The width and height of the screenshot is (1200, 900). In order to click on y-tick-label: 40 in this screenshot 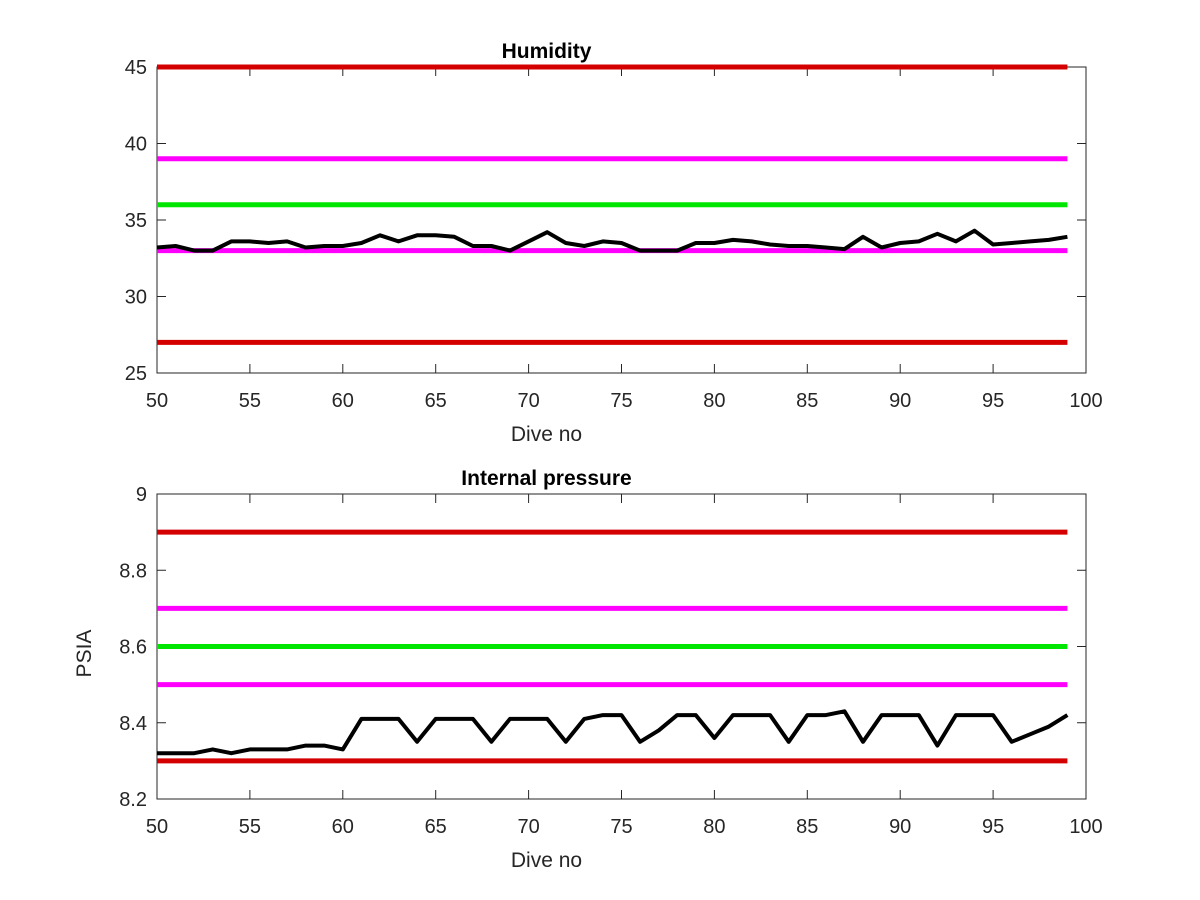, I will do `click(136, 145)`.